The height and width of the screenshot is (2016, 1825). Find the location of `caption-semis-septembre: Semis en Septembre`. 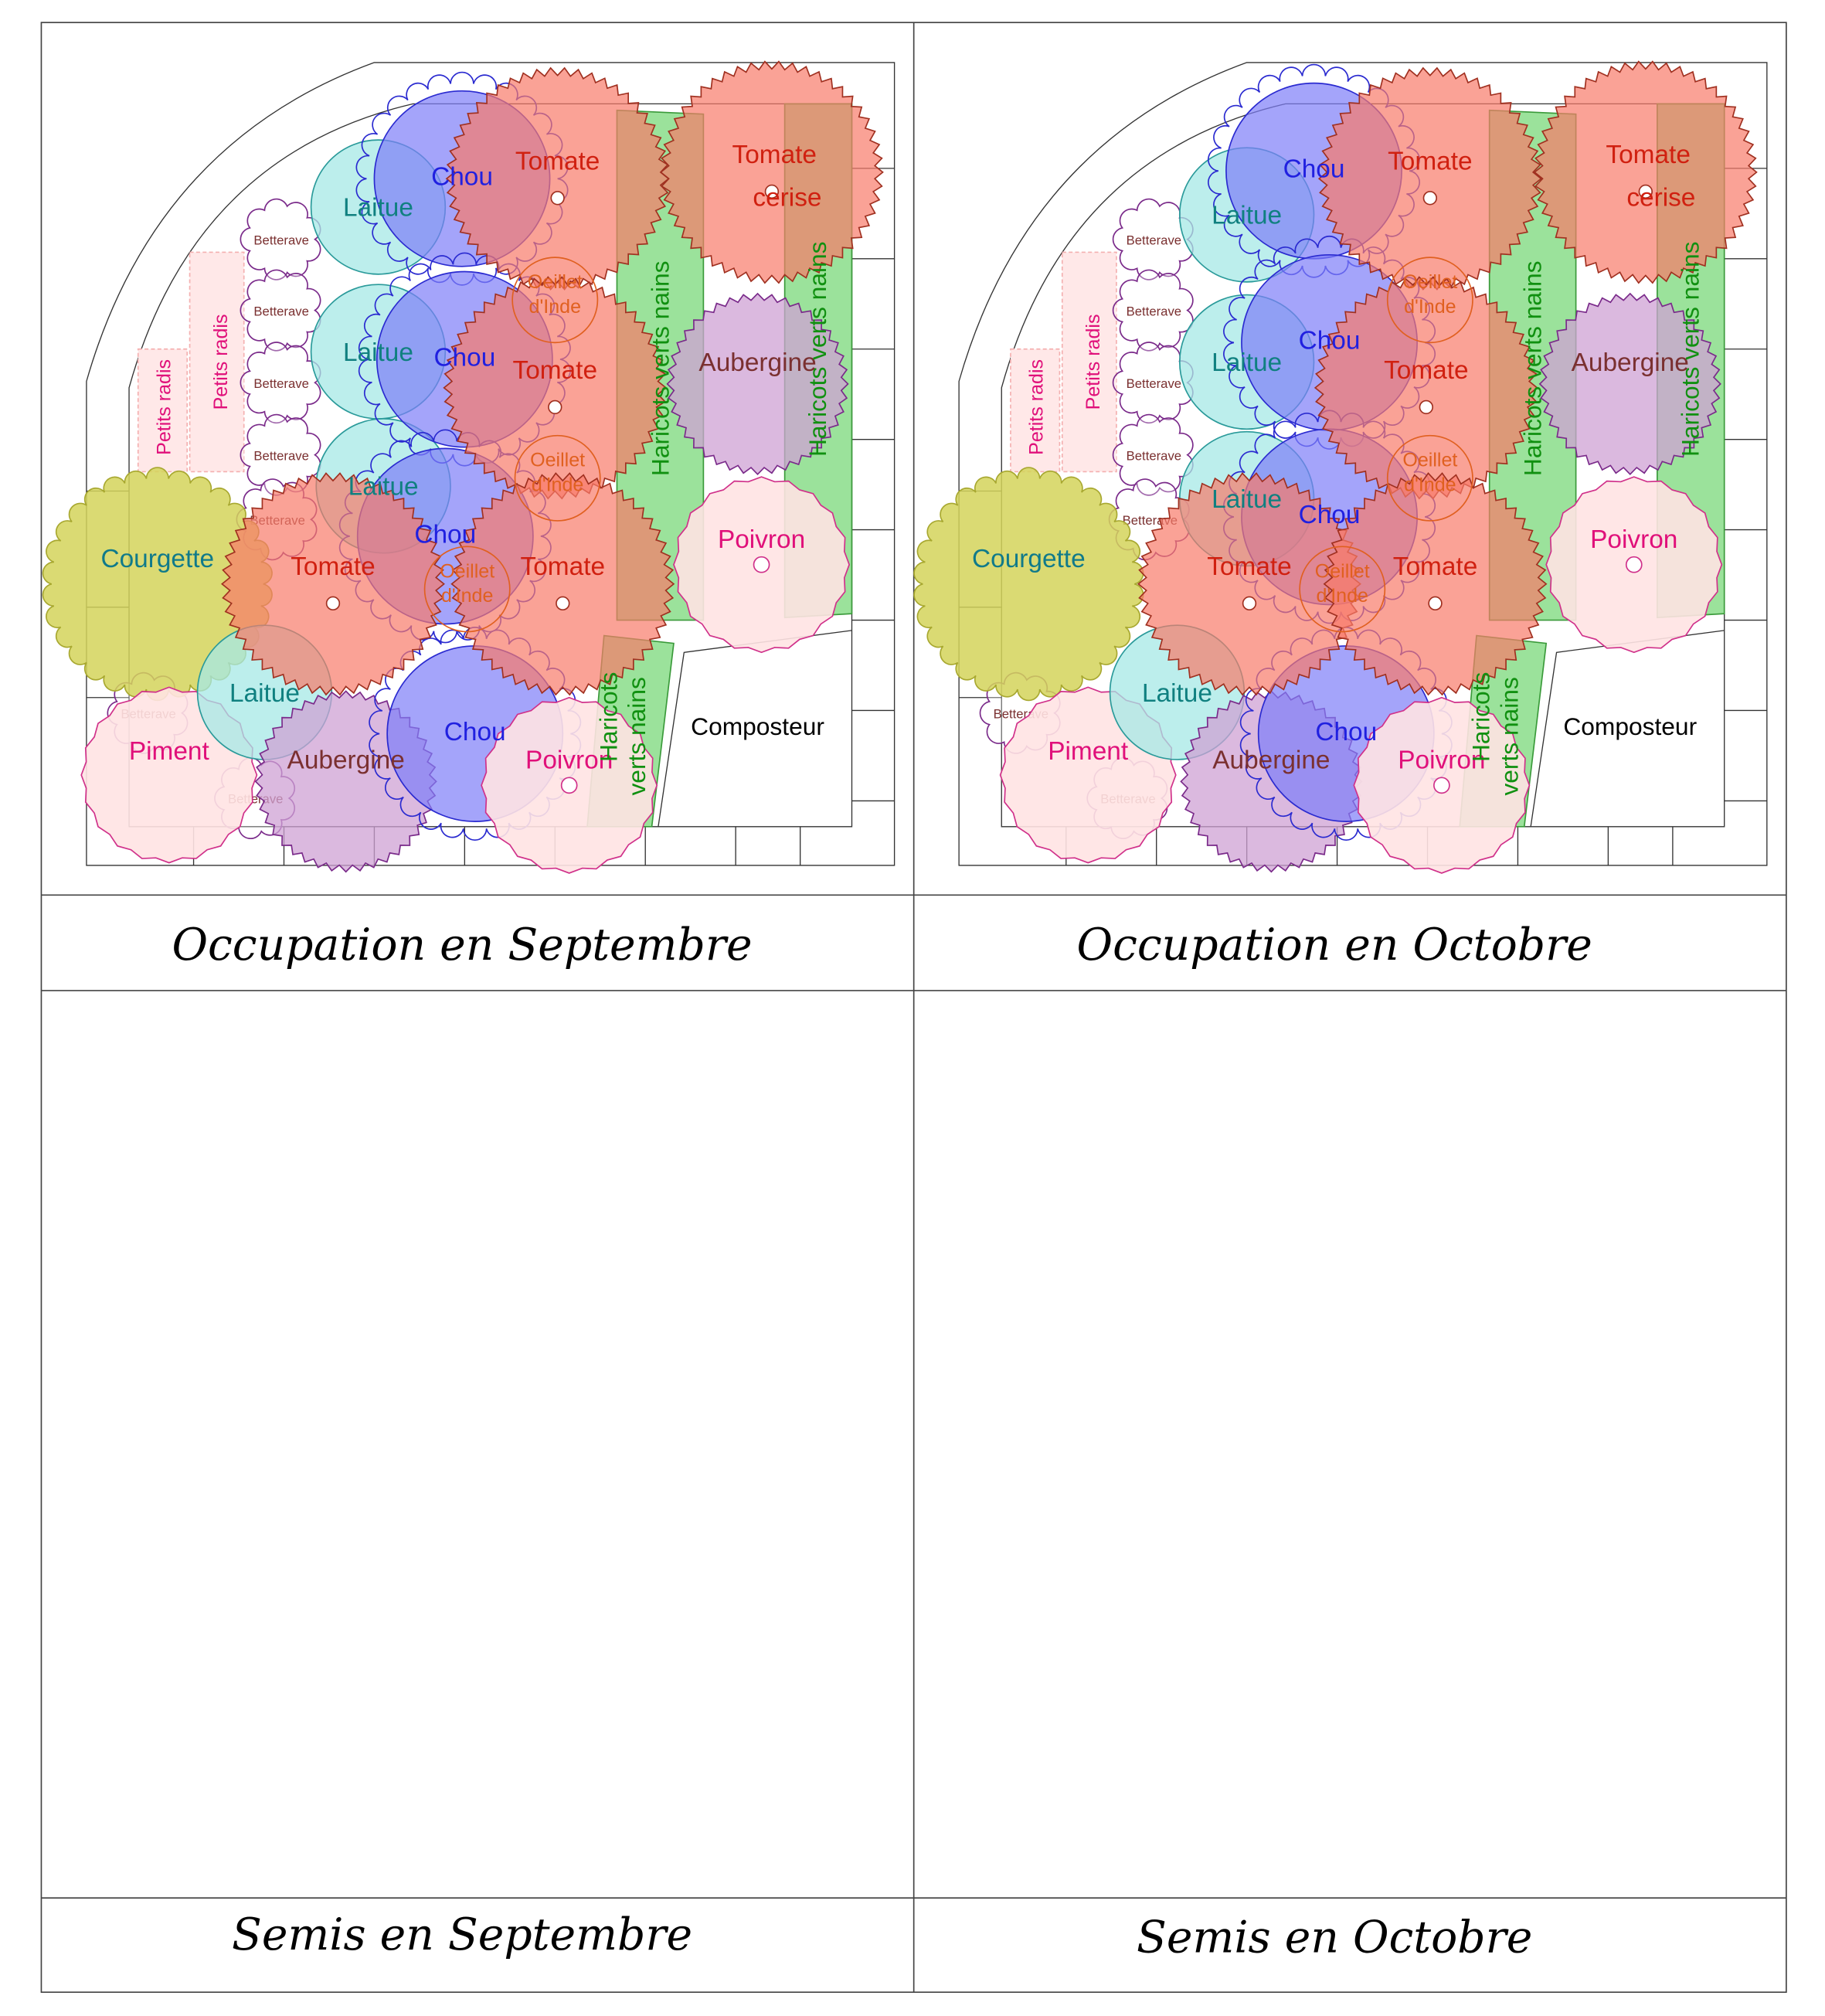

caption-semis-septembre: Semis en Septembre is located at coordinates (462, 1934).